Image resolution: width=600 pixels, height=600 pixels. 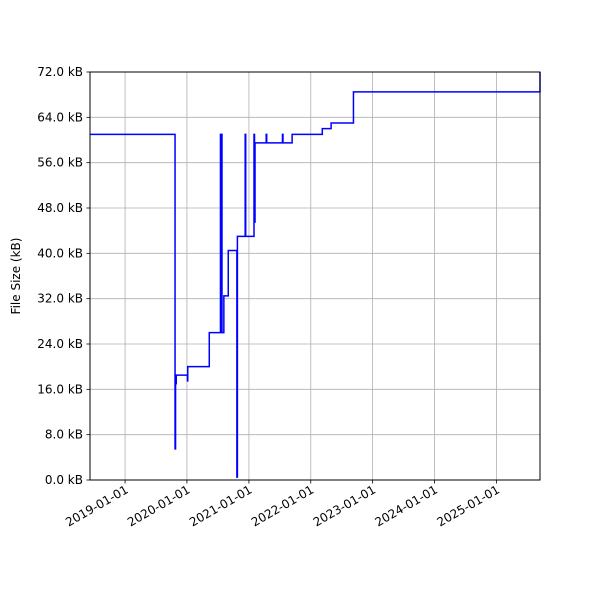 I want to click on y-tick-label: 56.0 kB, so click(x=60, y=163).